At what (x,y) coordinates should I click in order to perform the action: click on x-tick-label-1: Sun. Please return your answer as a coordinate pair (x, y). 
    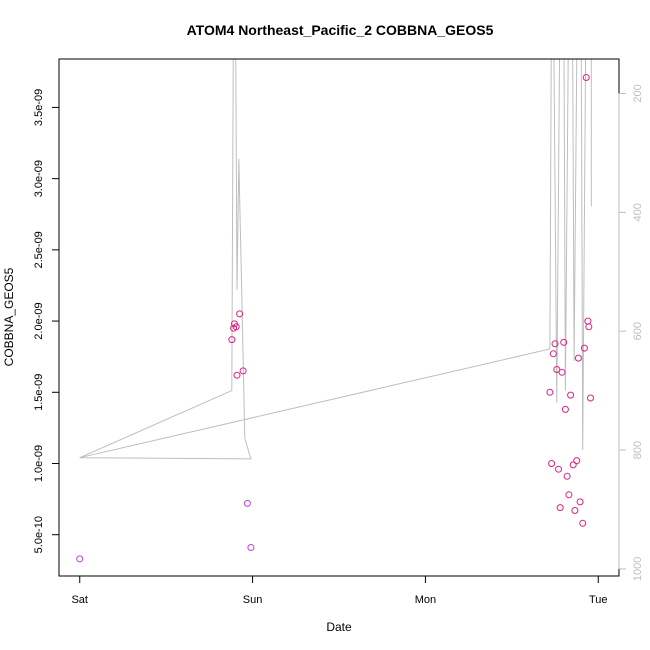
    Looking at the image, I should click on (253, 600).